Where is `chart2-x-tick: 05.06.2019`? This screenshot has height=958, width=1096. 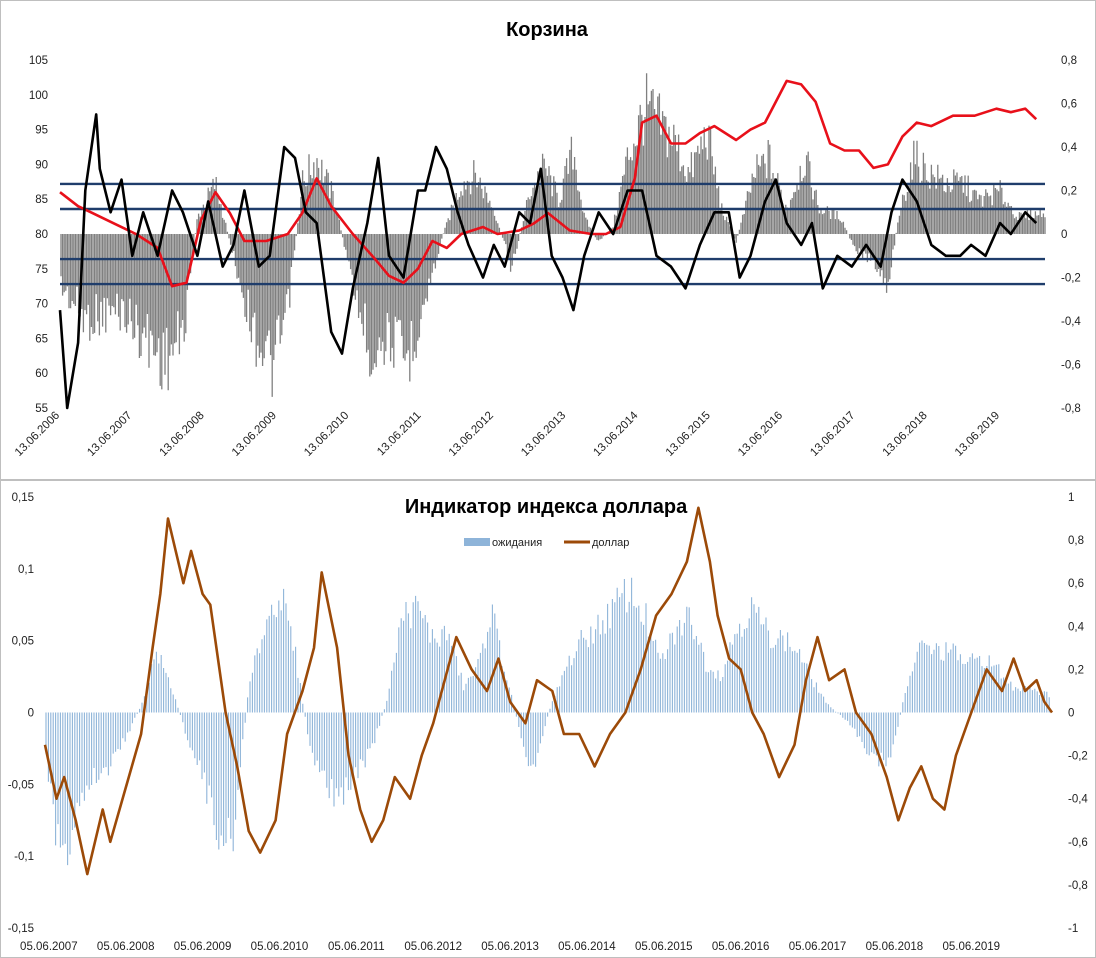 chart2-x-tick: 05.06.2019 is located at coordinates (972, 947).